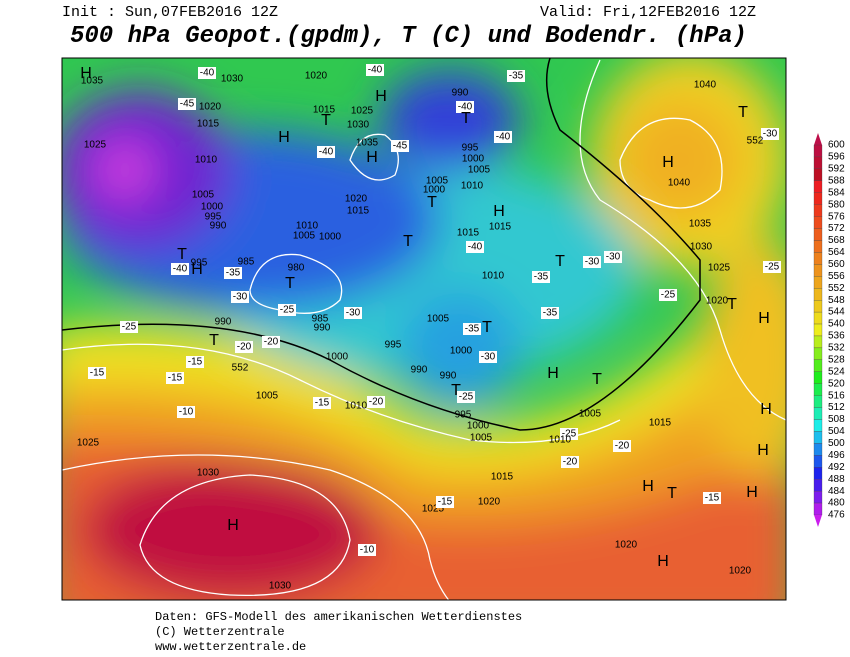 The height and width of the screenshot is (657, 850). I want to click on legend-label: 524, so click(836, 371).